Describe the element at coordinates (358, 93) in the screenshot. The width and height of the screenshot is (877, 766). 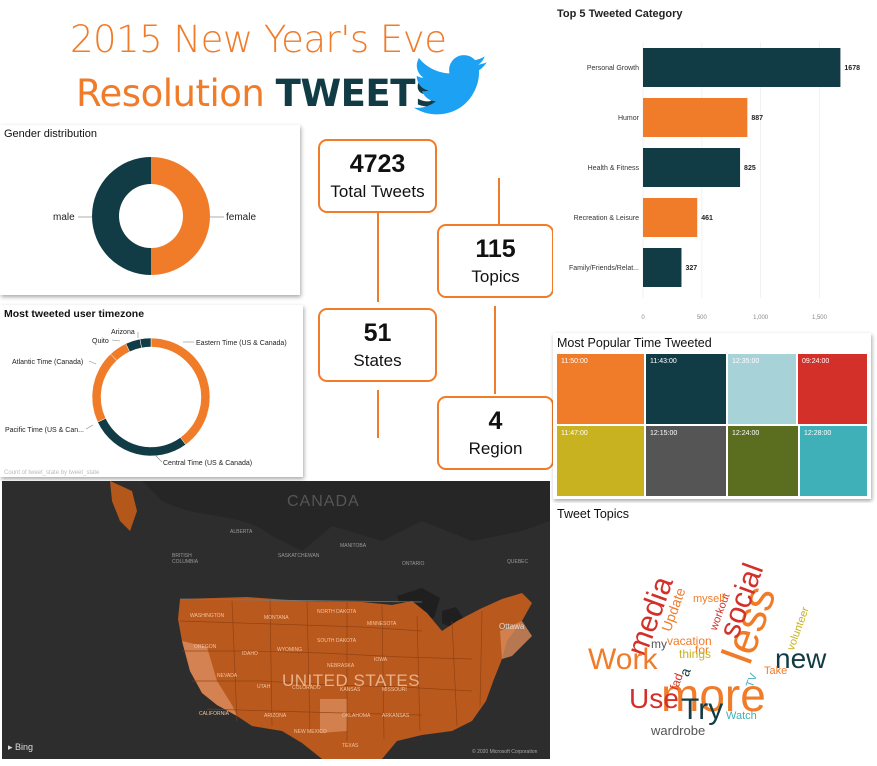
I see `title-emphasis: TWEETS` at that location.